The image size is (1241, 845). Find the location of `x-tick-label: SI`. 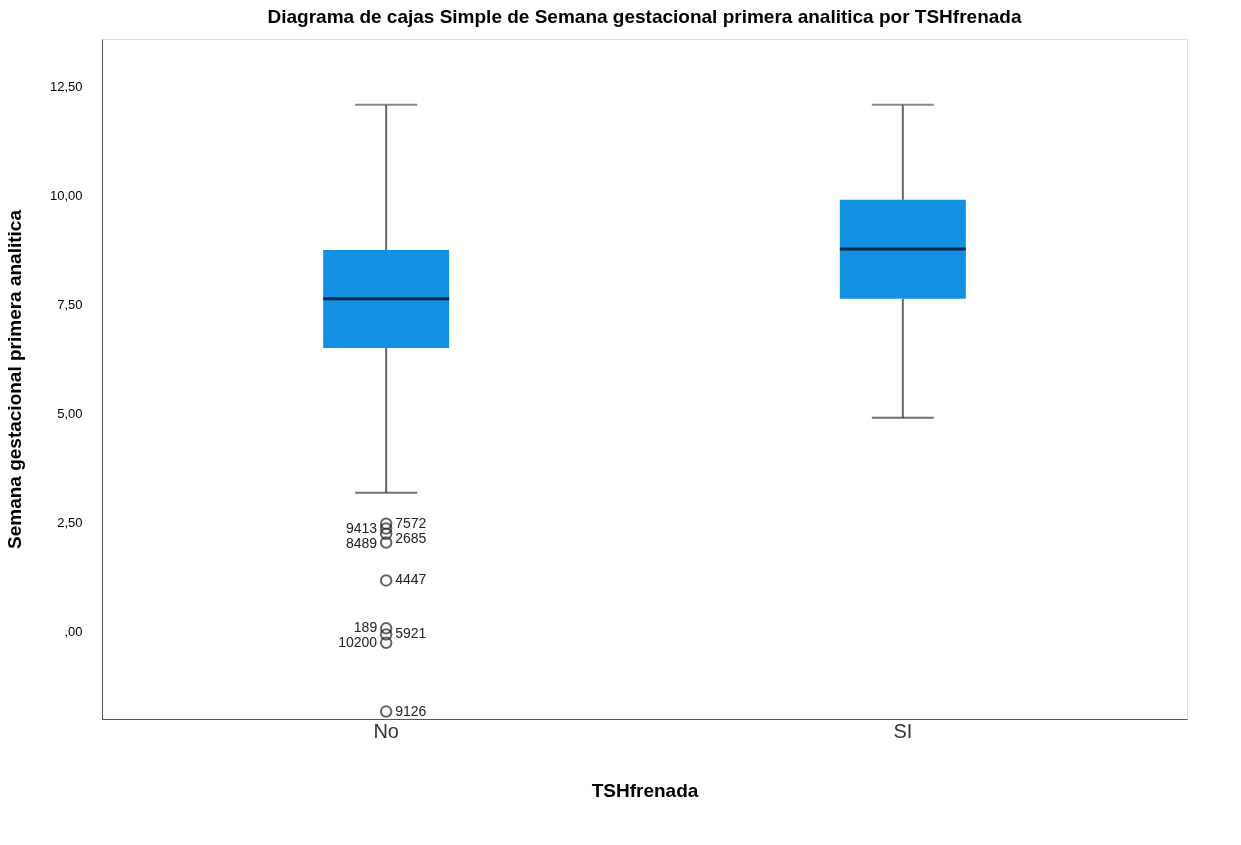

x-tick-label: SI is located at coordinates (903, 730).